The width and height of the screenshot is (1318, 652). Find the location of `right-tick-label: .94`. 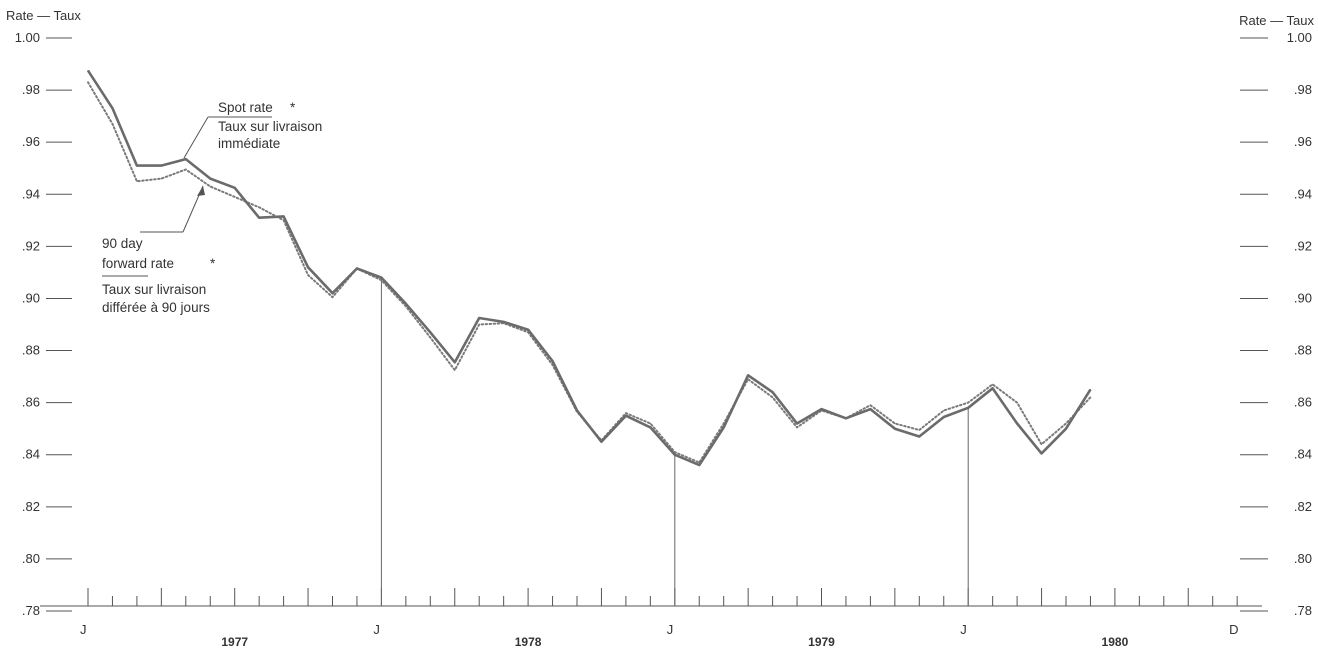

right-tick-label: .94 is located at coordinates (1303, 193).